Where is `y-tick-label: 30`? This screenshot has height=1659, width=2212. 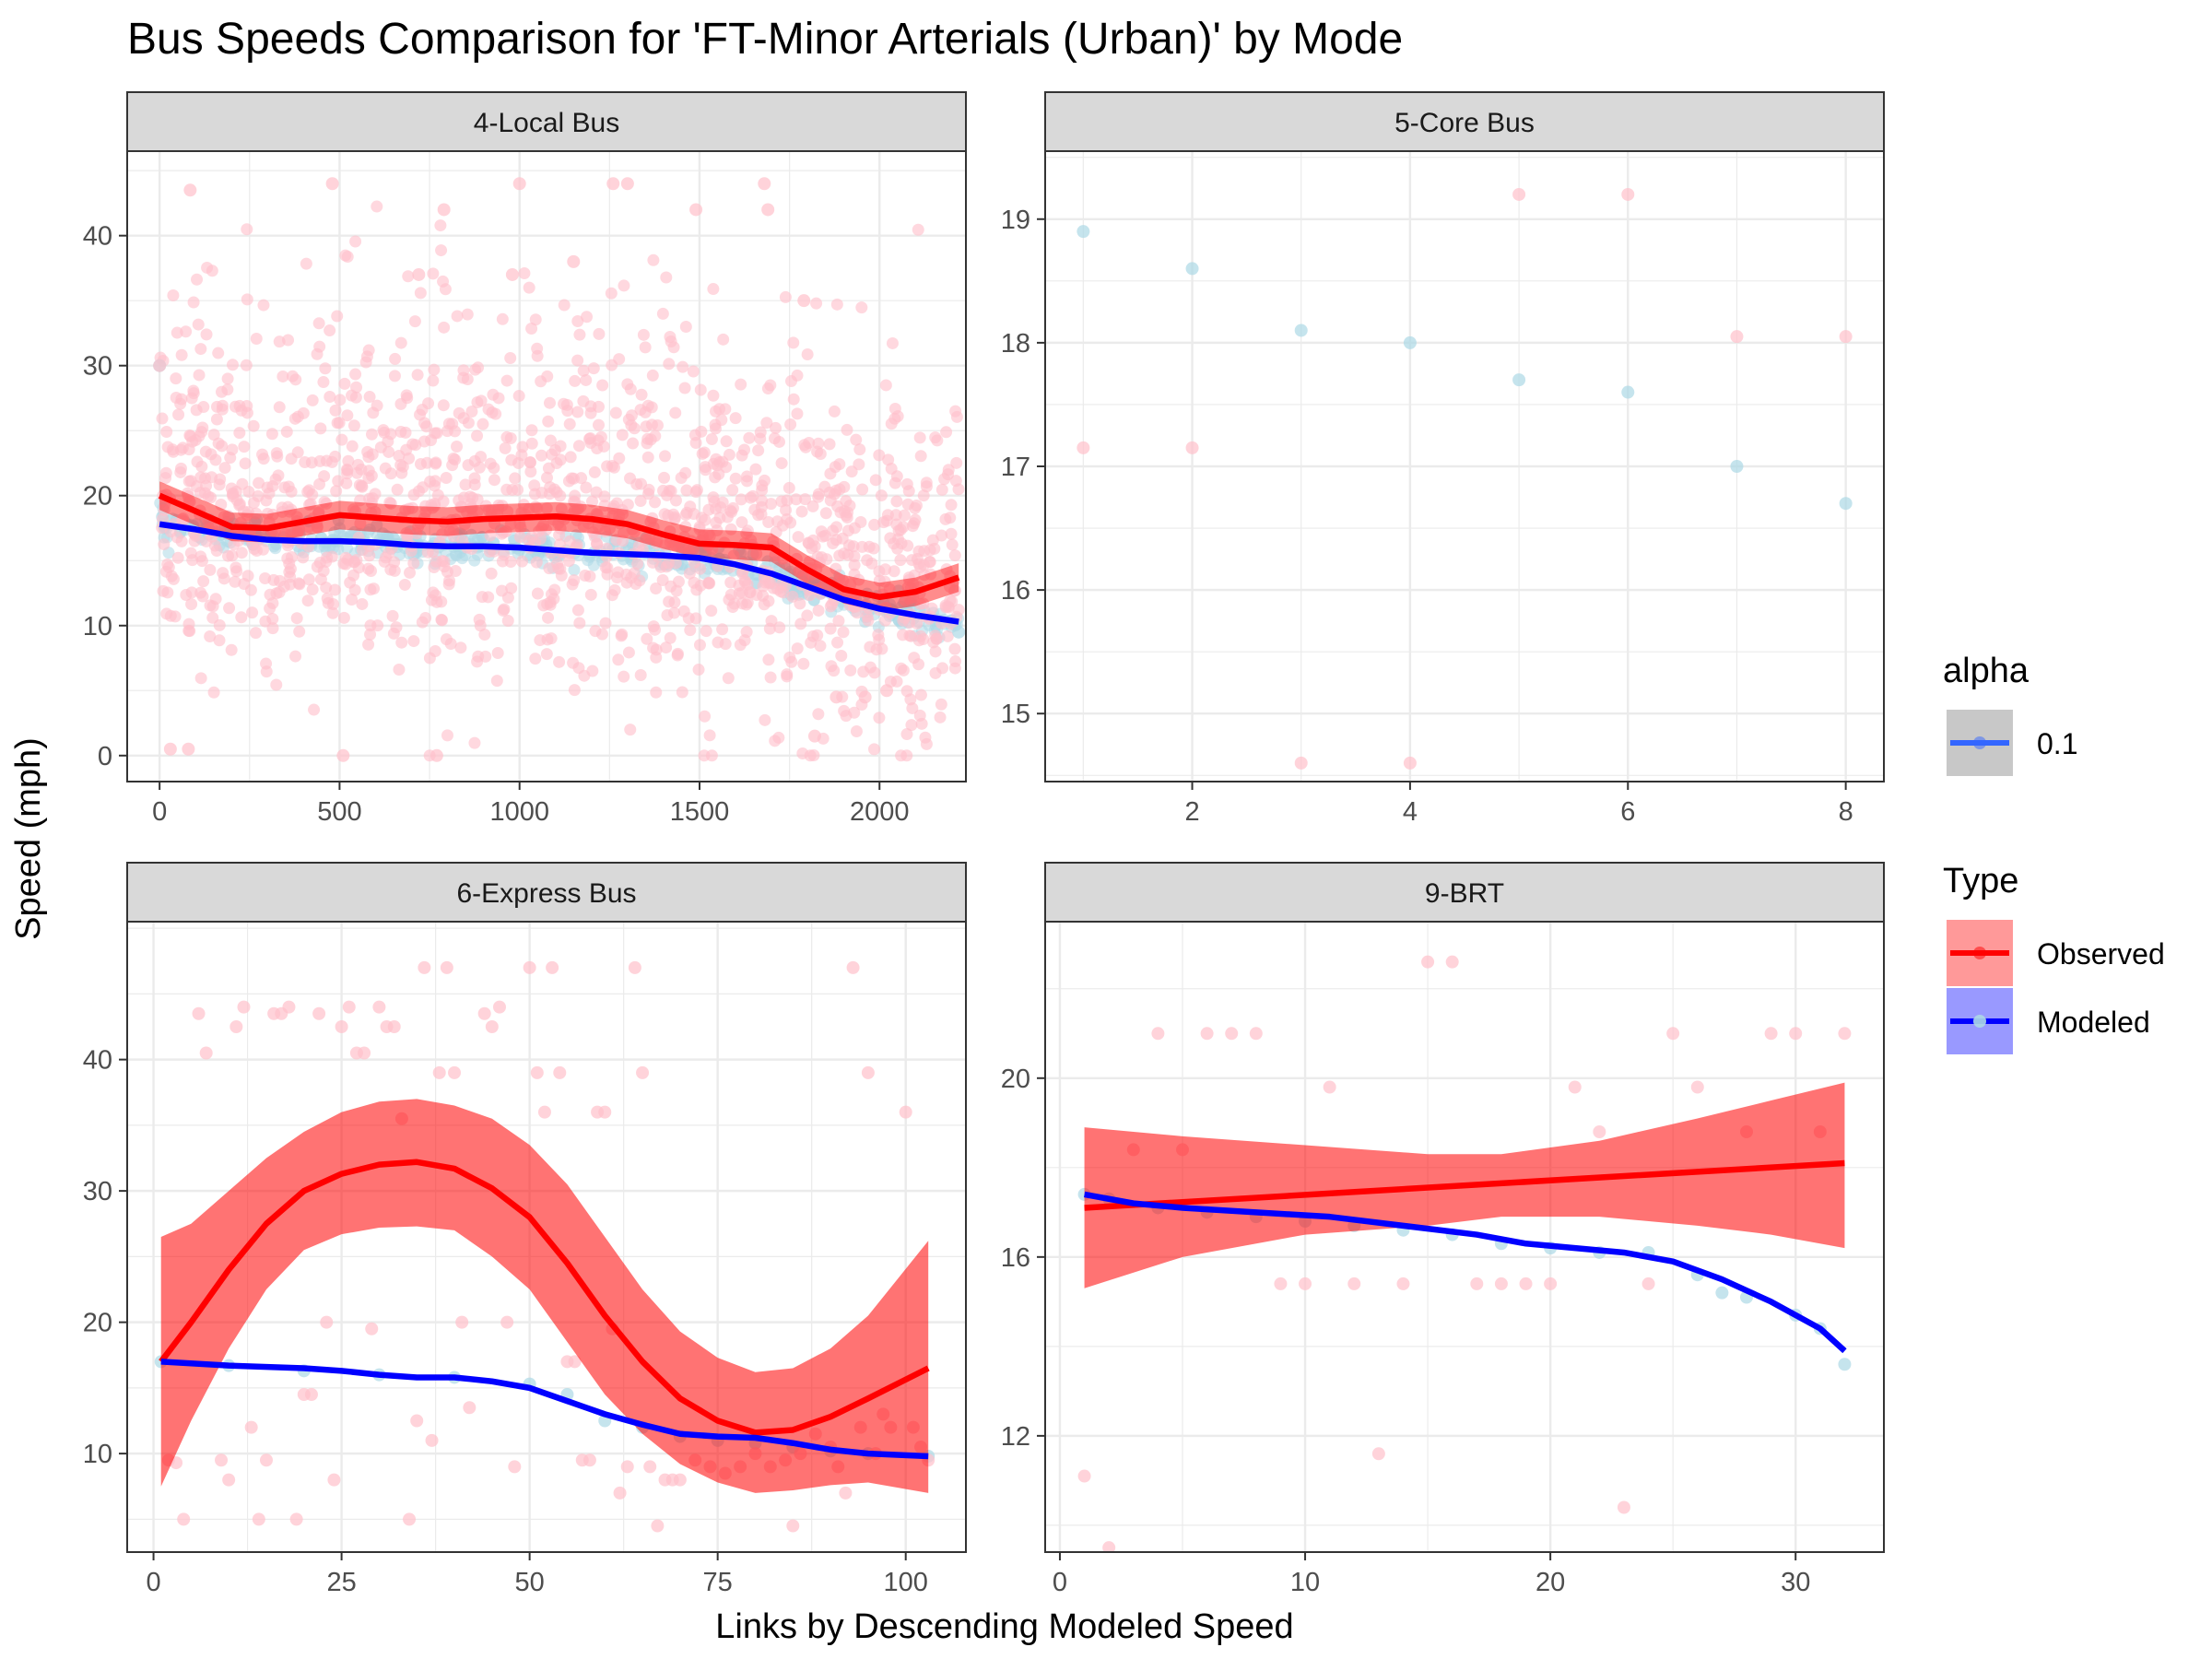
y-tick-label: 30 is located at coordinates (97, 367).